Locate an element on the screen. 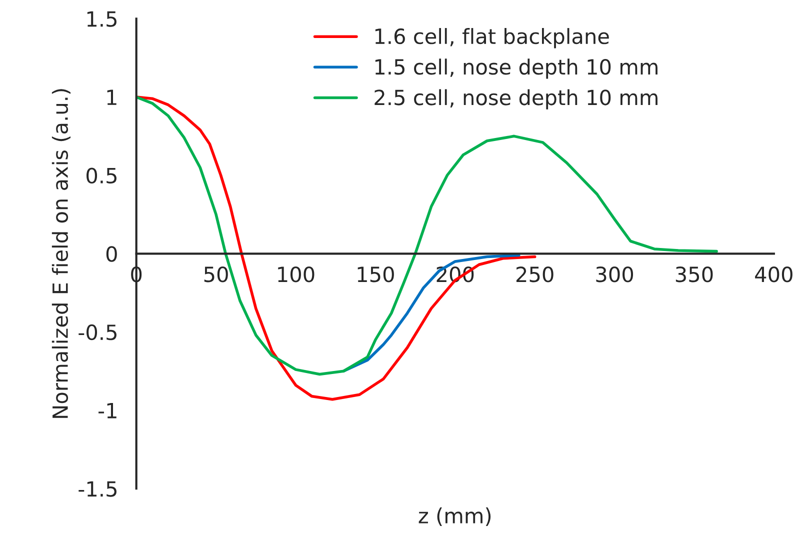  y-tick-label: -1.5 is located at coordinates (97, 489).